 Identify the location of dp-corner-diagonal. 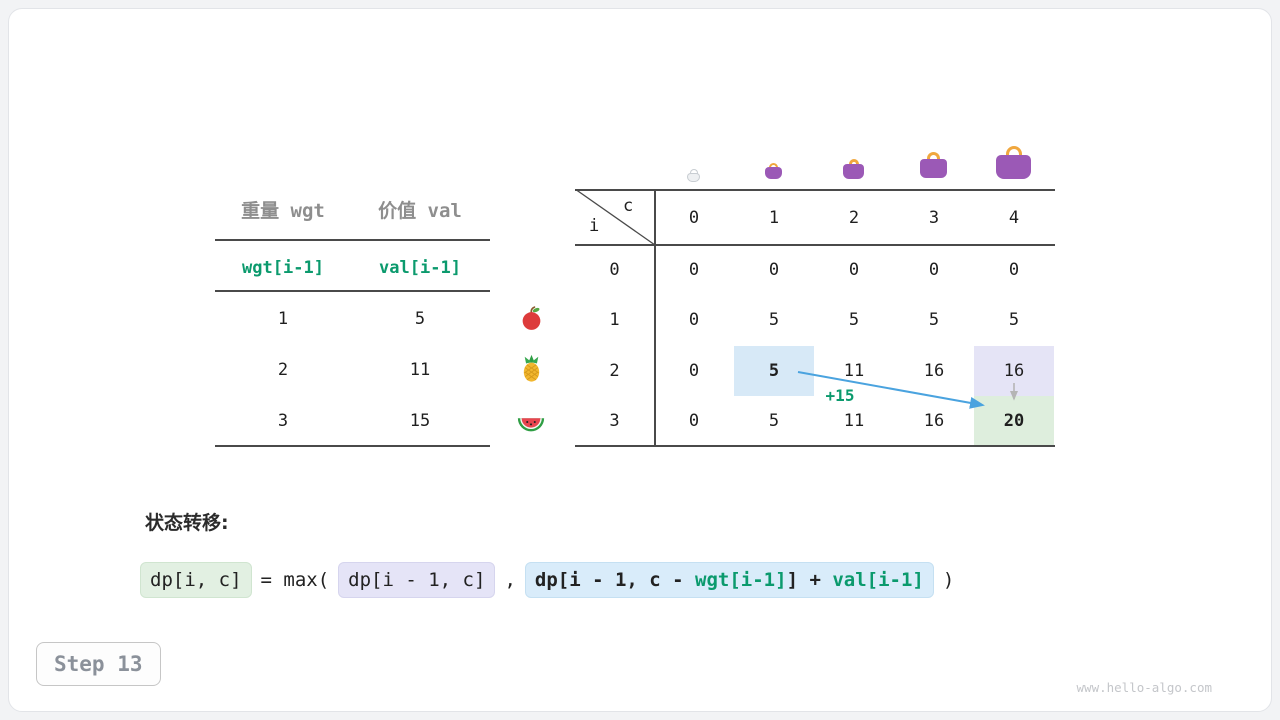
(615, 217).